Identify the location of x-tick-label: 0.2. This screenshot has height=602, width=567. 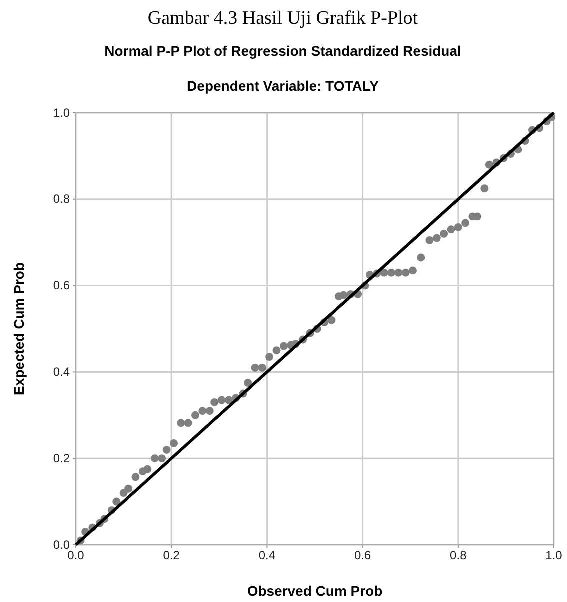
(171, 555).